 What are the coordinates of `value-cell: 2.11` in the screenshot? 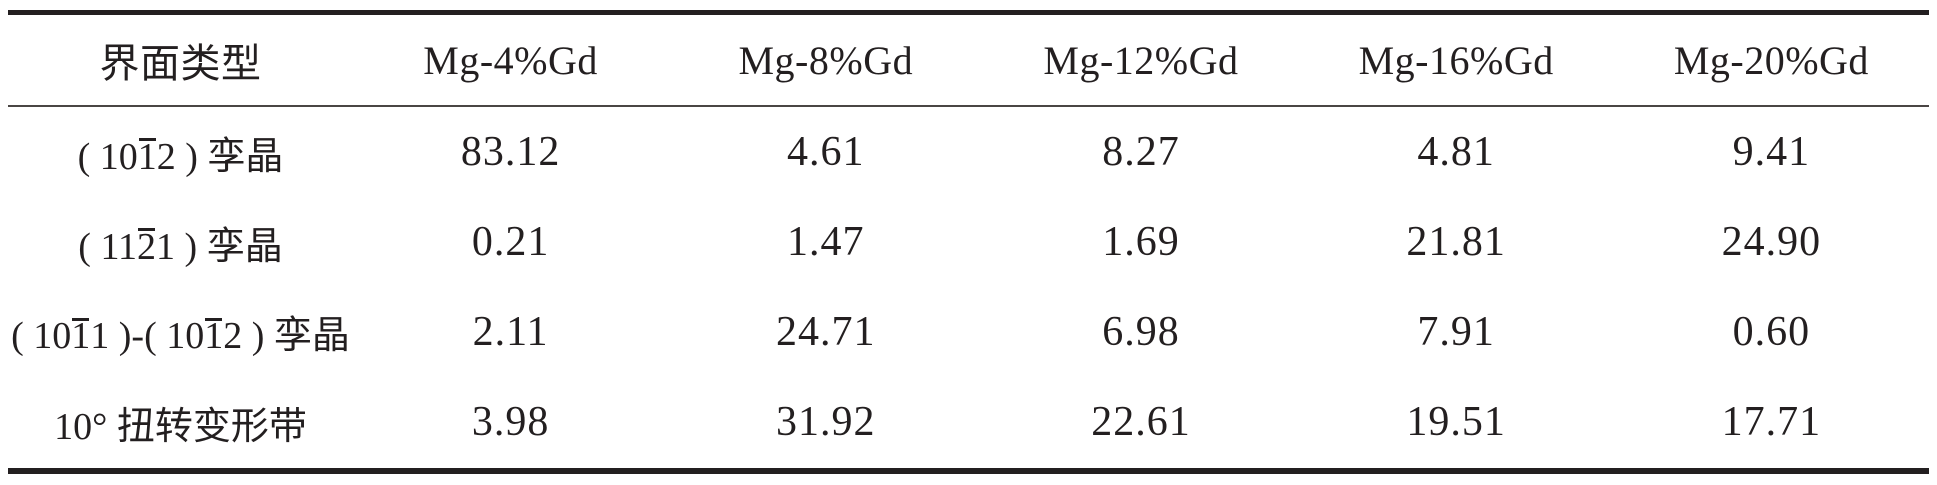 It's located at (510, 331).